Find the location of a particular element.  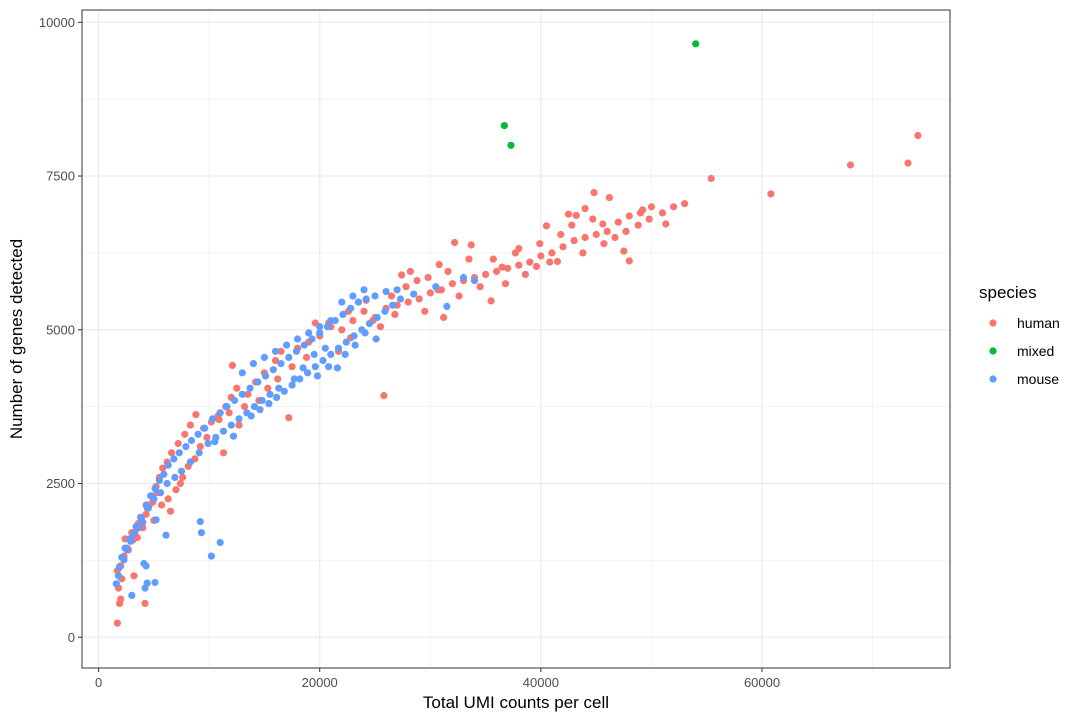

data-point-mixed is located at coordinates (504, 126).